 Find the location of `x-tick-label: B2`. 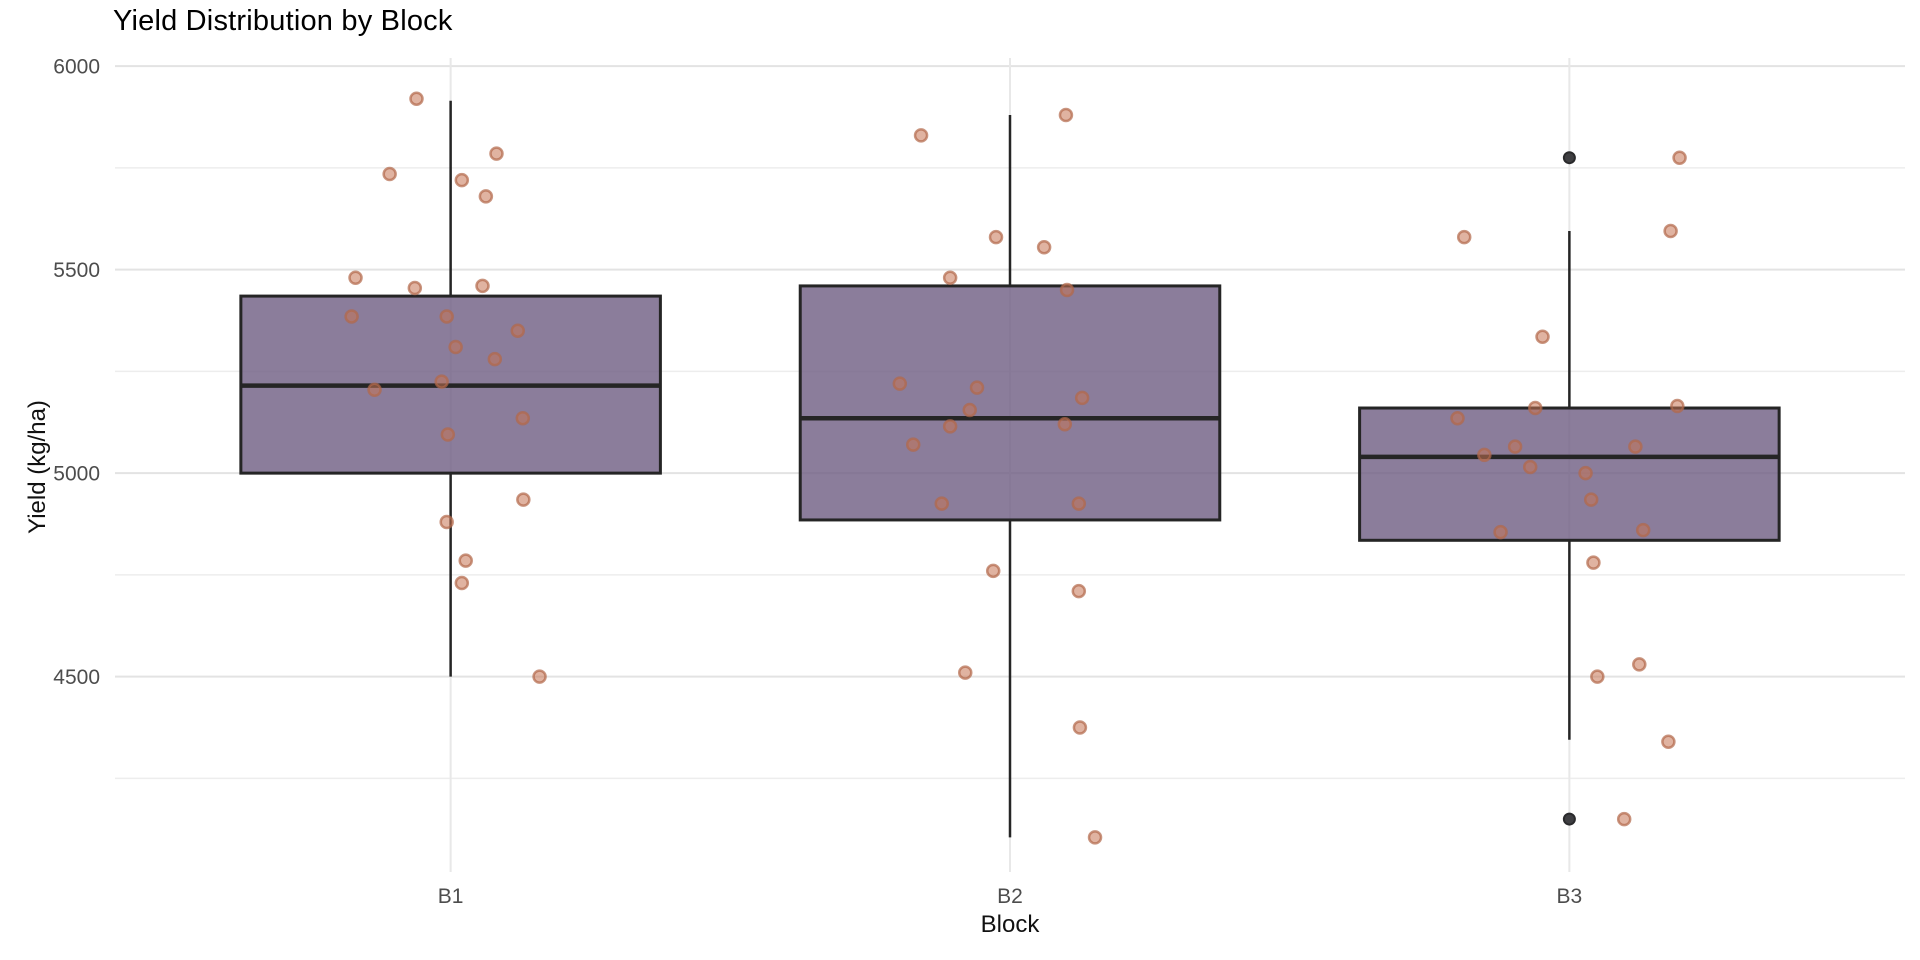

x-tick-label: B2 is located at coordinates (1010, 896).